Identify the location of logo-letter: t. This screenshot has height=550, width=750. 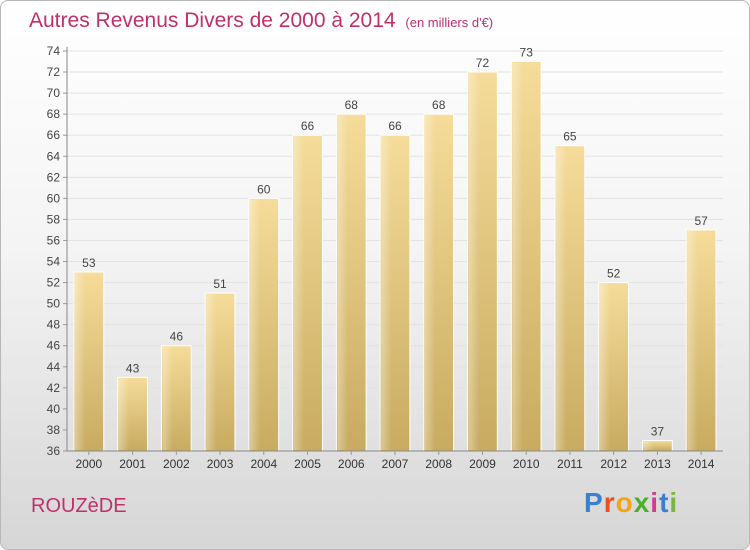
(664, 502).